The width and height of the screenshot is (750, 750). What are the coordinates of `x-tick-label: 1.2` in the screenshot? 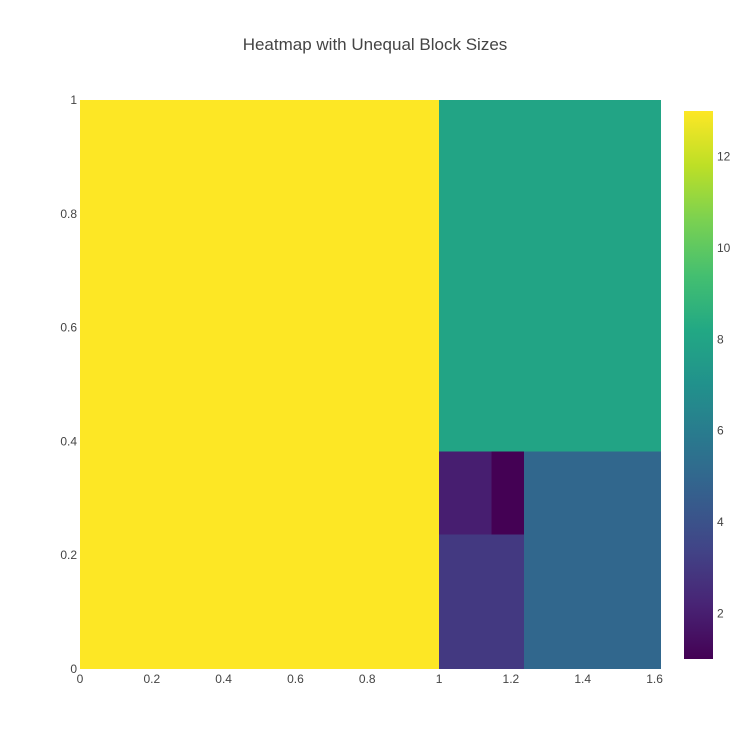 It's located at (511, 679).